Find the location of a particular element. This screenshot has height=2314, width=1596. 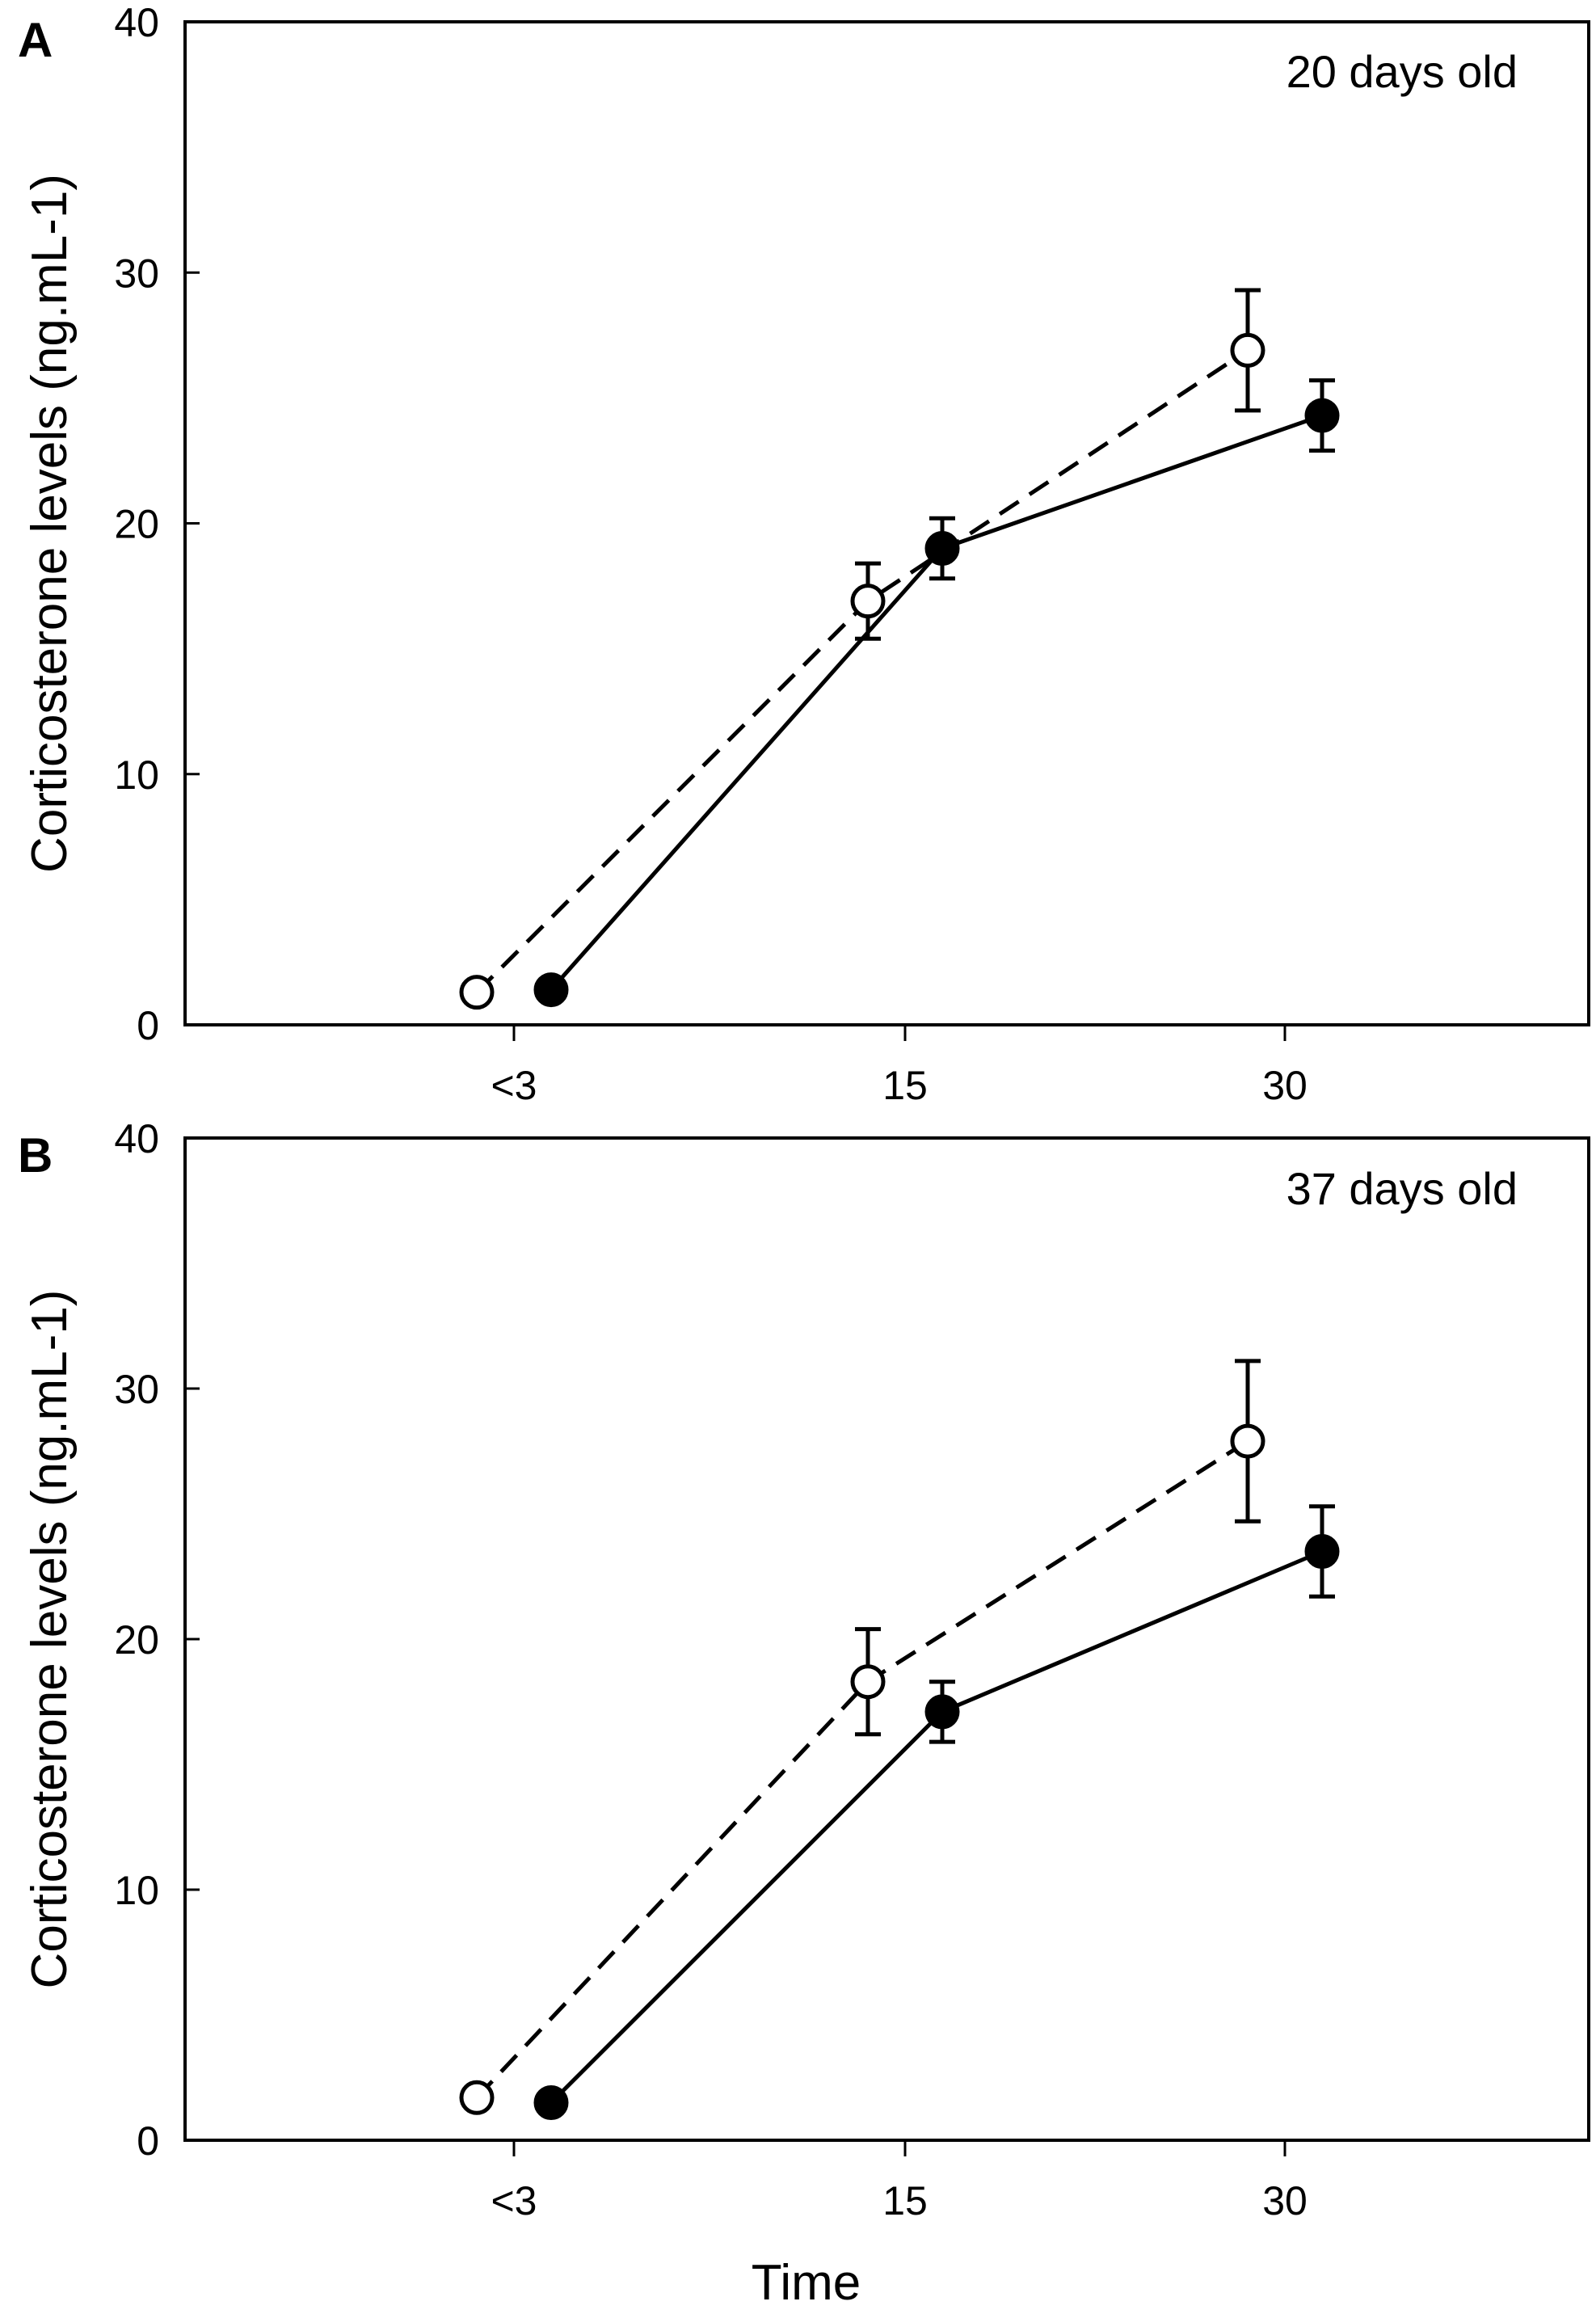

panel-label: A is located at coordinates (35, 40).